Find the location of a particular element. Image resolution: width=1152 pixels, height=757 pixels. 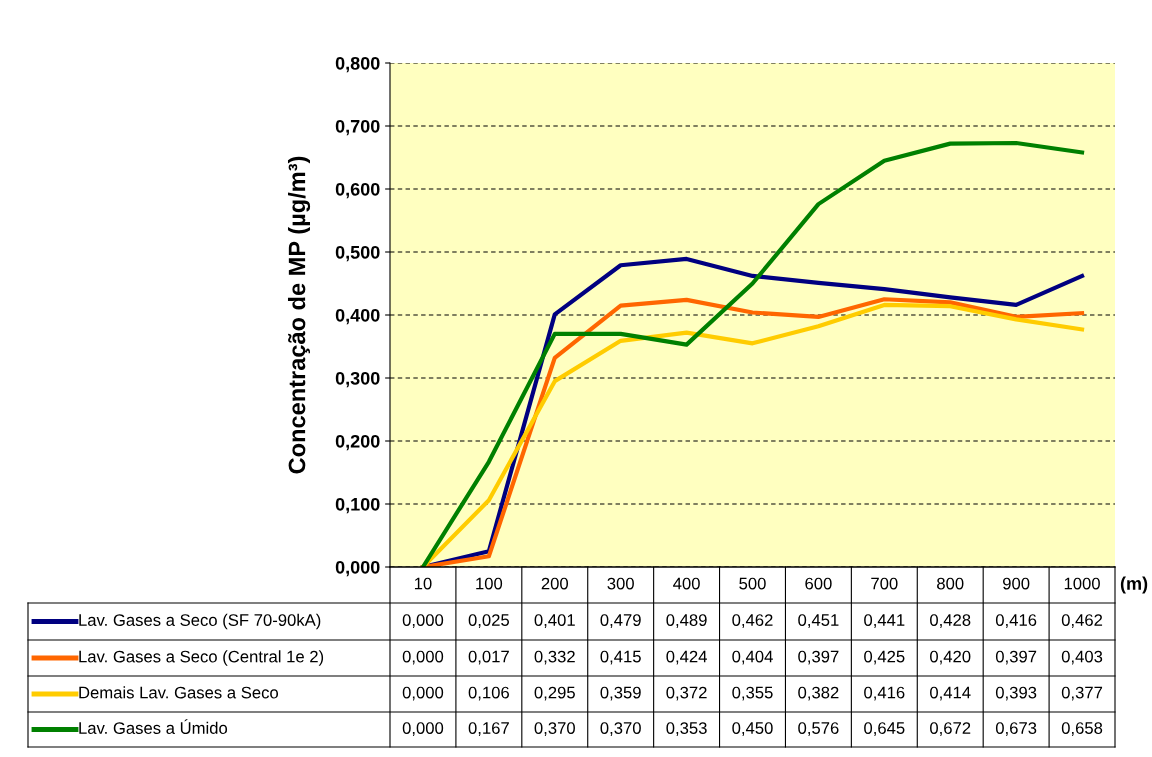

legend-label: Lav. Gases a Seco (Central 1e 2) is located at coordinates (201, 658).